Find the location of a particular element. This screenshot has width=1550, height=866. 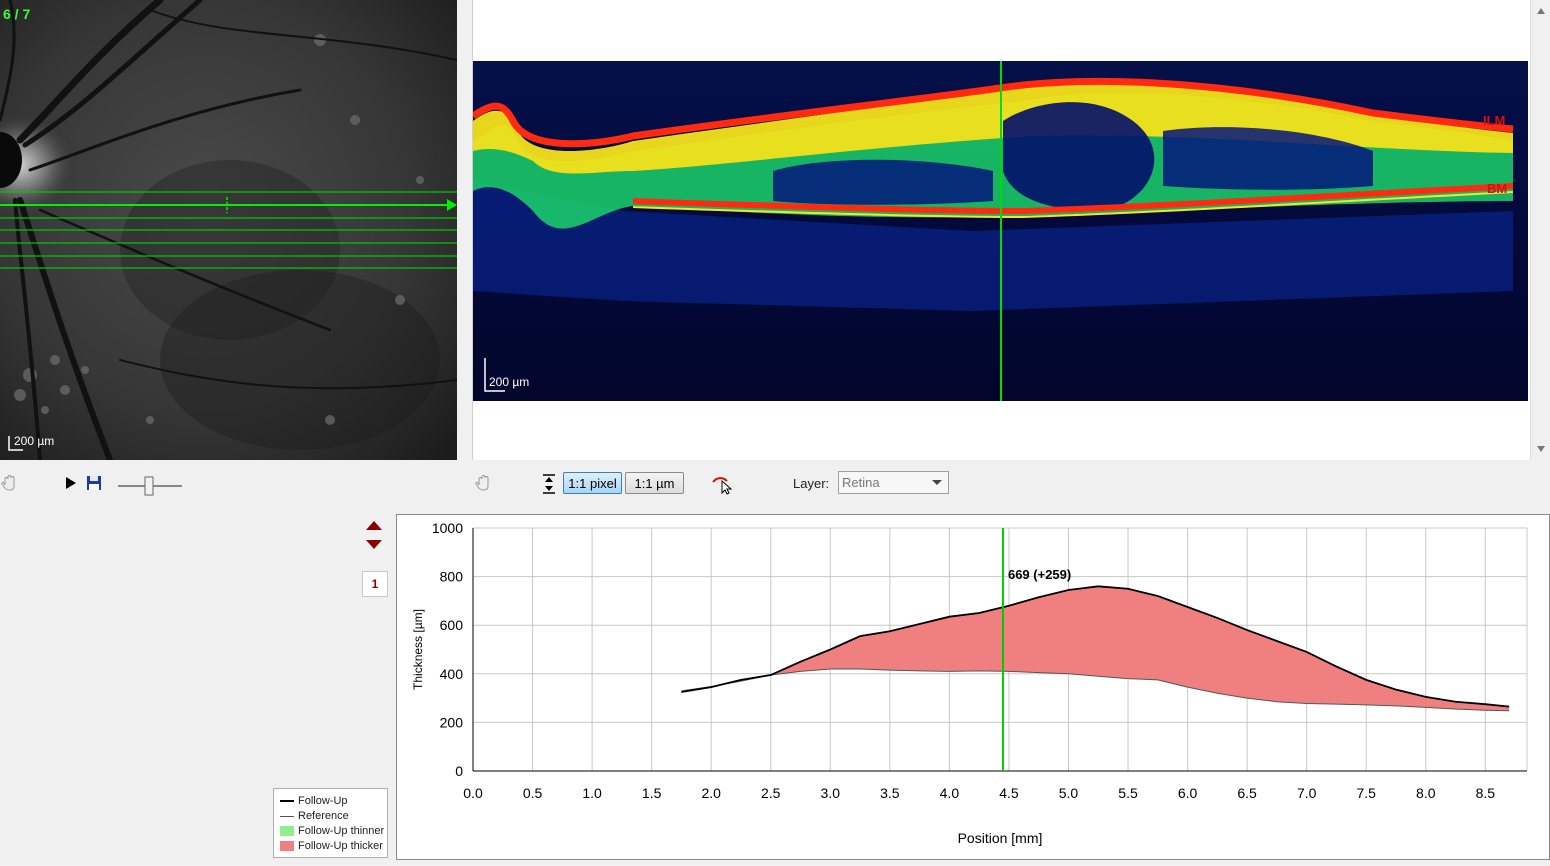

arrow-up-icon is located at coordinates (374, 525).